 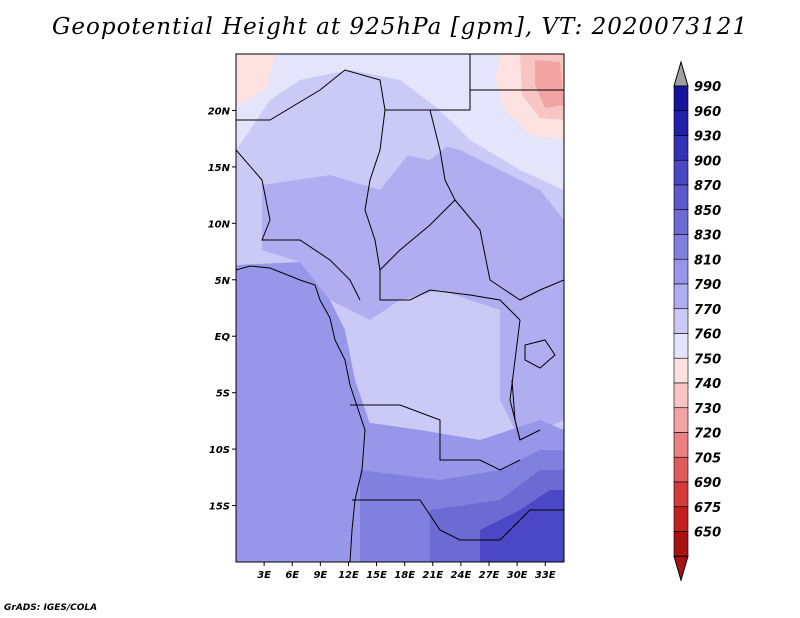 What do you see at coordinates (223, 337) in the screenshot?
I see `lat-tick-label: EQ` at bounding box center [223, 337].